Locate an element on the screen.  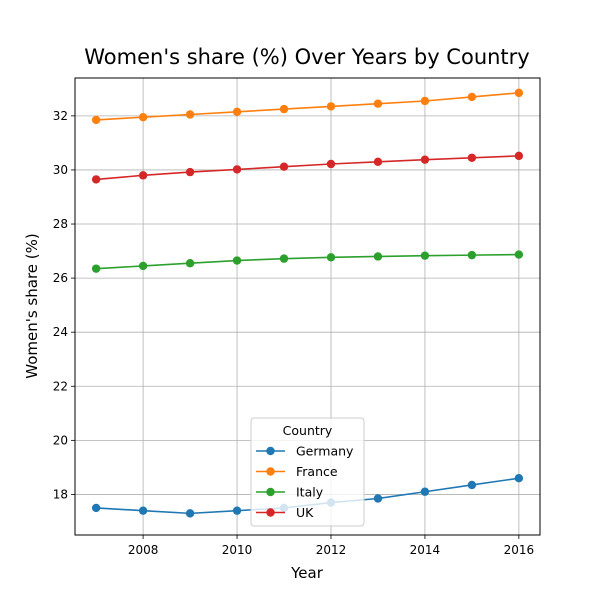
y-tick-label: 28 is located at coordinates (60, 224).